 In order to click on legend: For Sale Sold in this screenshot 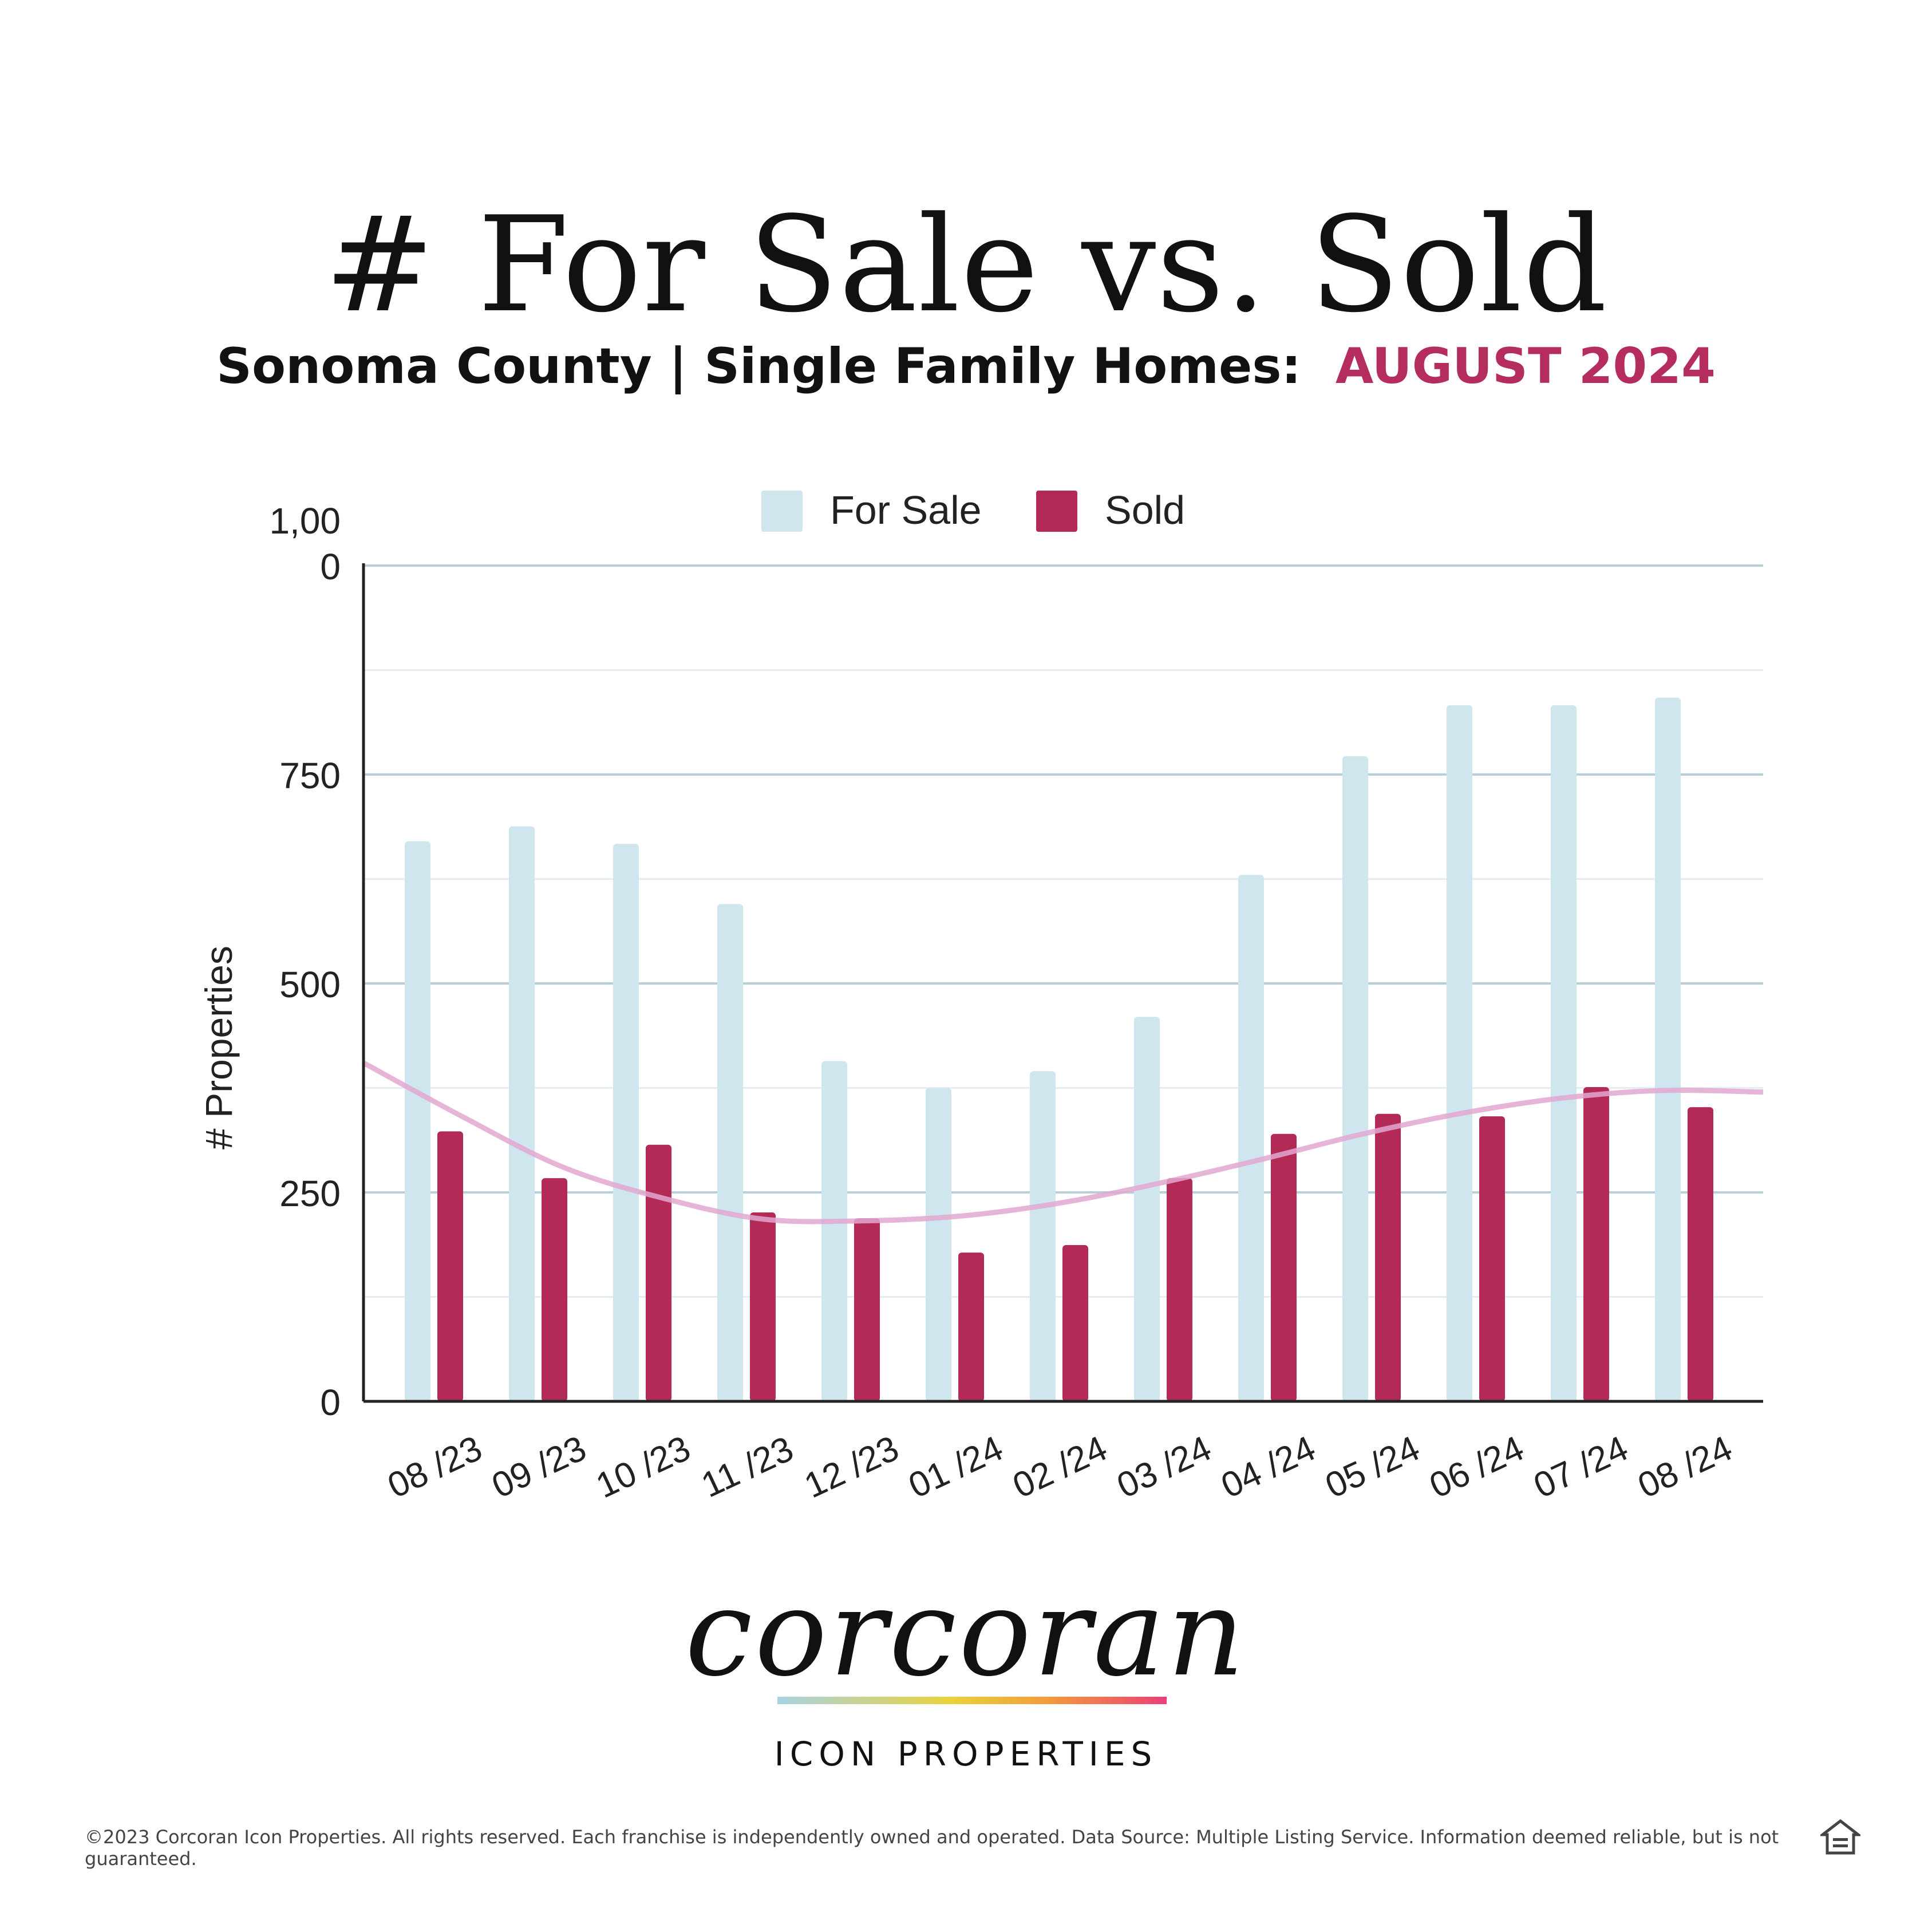, I will do `click(973, 510)`.